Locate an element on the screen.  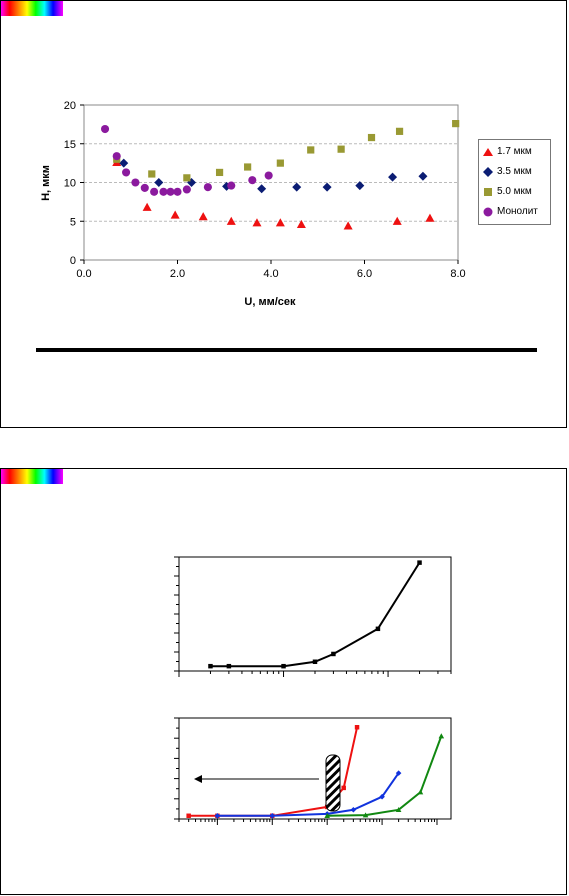
y-axis-label: H, мкм is located at coordinates (46, 183).